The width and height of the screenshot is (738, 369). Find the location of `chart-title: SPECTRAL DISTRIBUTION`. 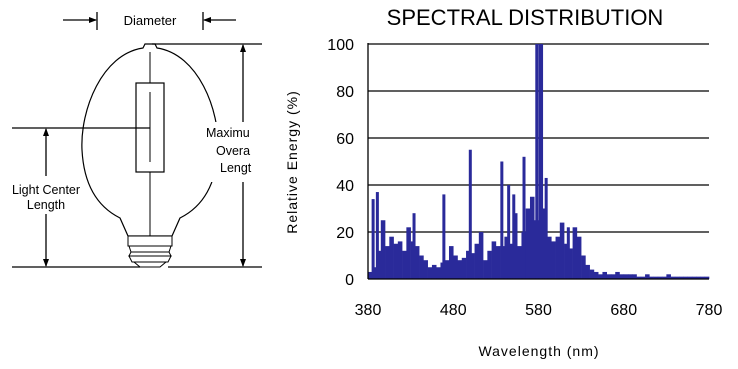

chart-title: SPECTRAL DISTRIBUTION is located at coordinates (525, 17).